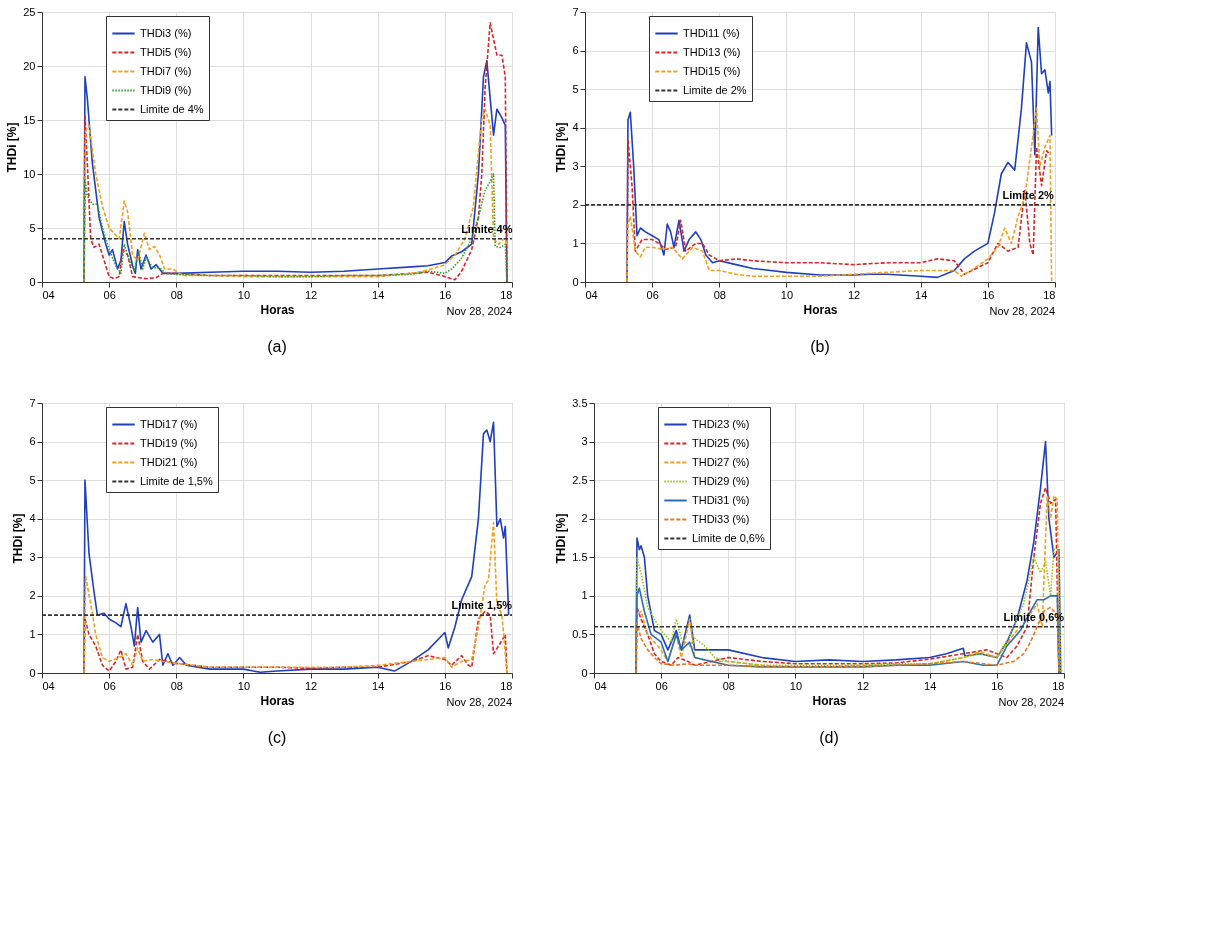  What do you see at coordinates (580, 479) in the screenshot?
I see `y-tick-label: 2.5` at bounding box center [580, 479].